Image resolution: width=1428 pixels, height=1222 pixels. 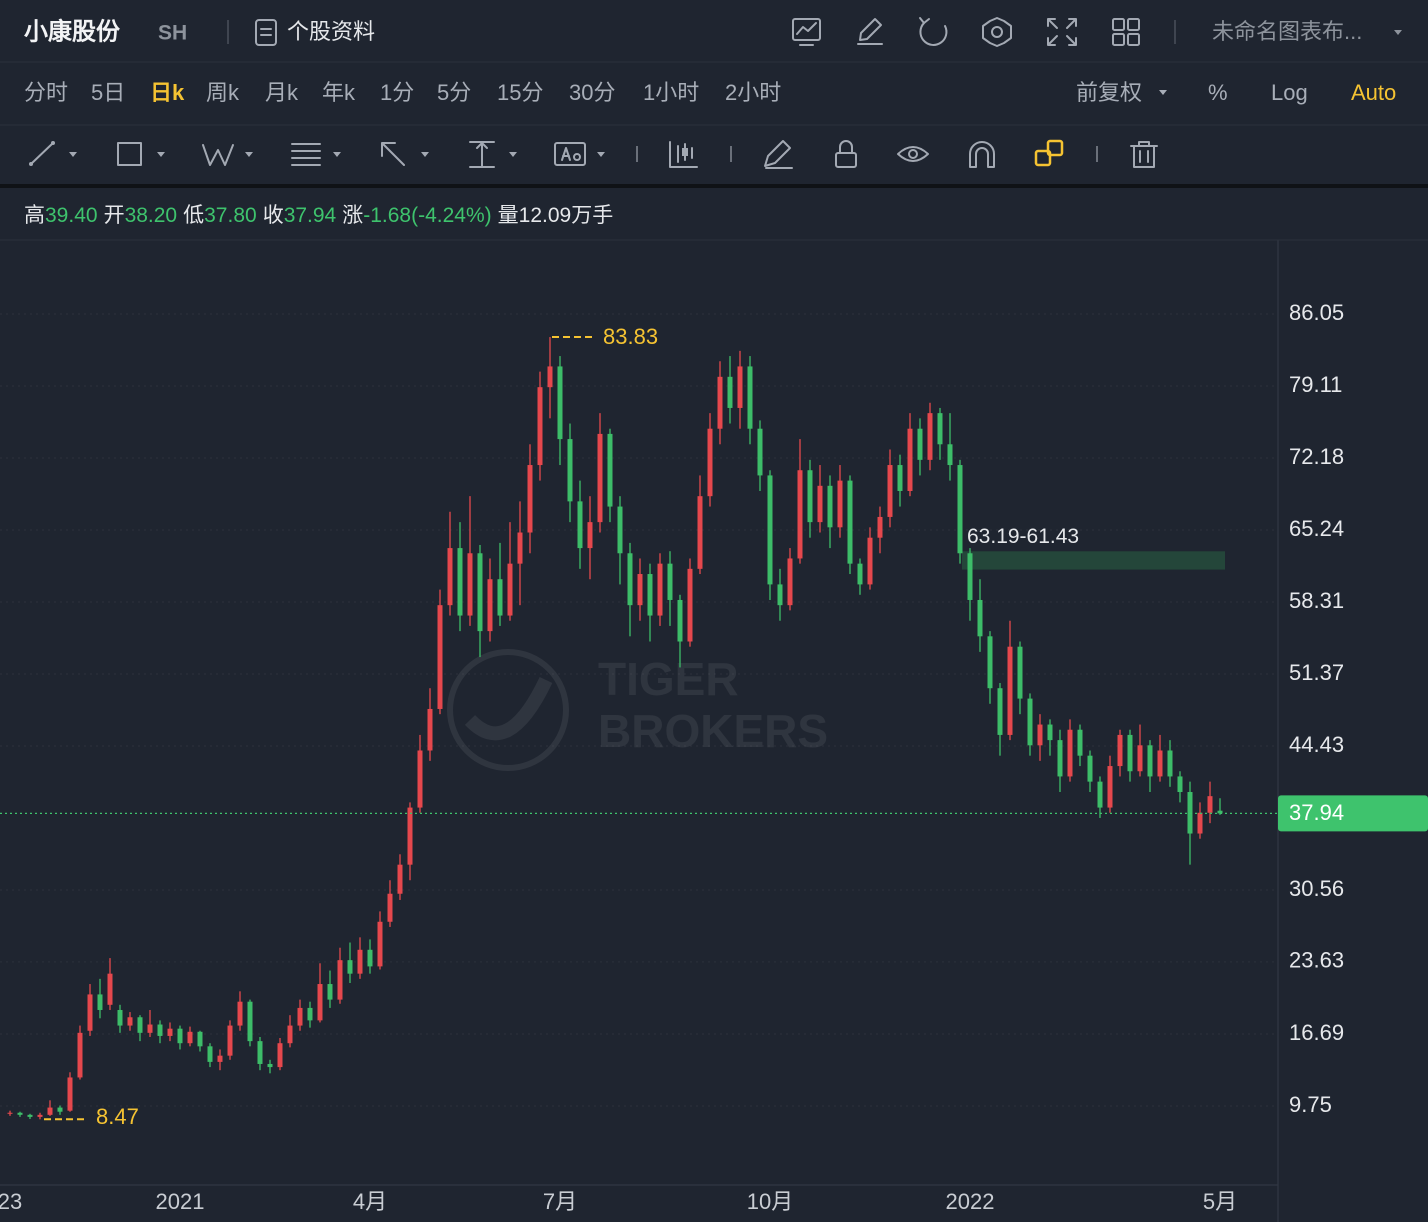 What do you see at coordinates (117, 1116) in the screenshot?
I see `min-label: 8.47` at bounding box center [117, 1116].